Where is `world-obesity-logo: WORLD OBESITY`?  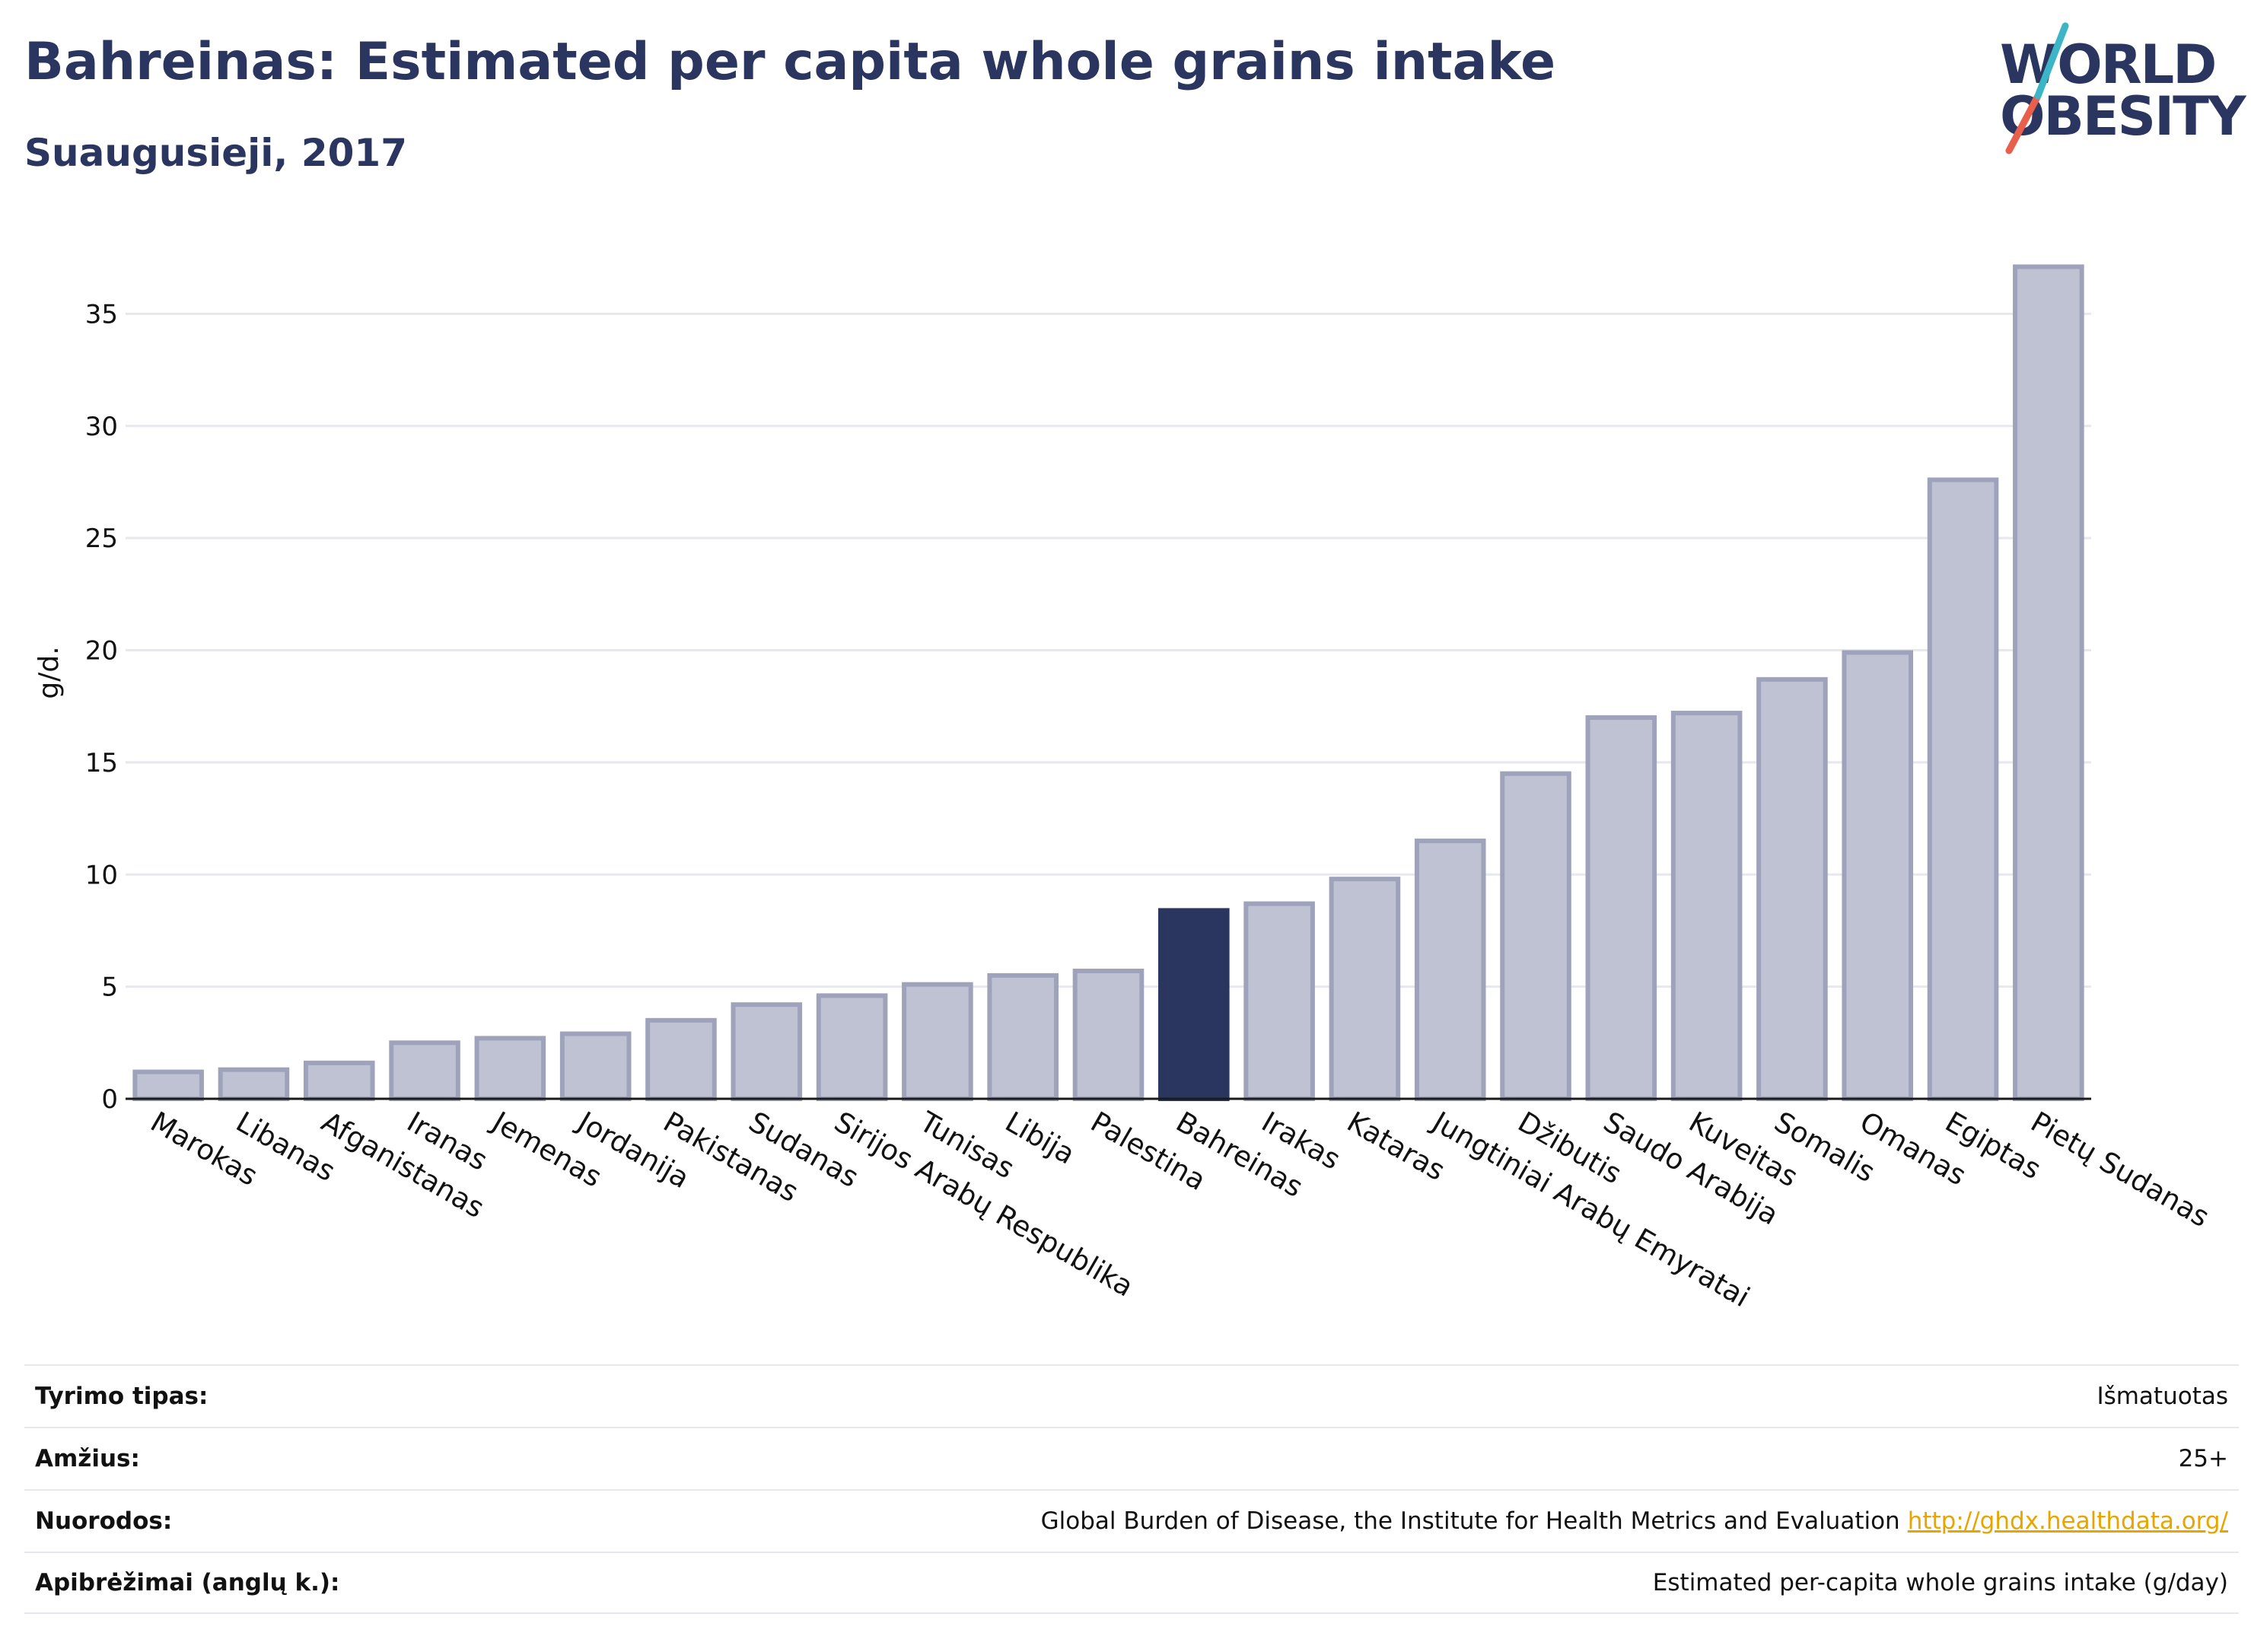 world-obesity-logo: WORLD OBESITY is located at coordinates (2116, 89).